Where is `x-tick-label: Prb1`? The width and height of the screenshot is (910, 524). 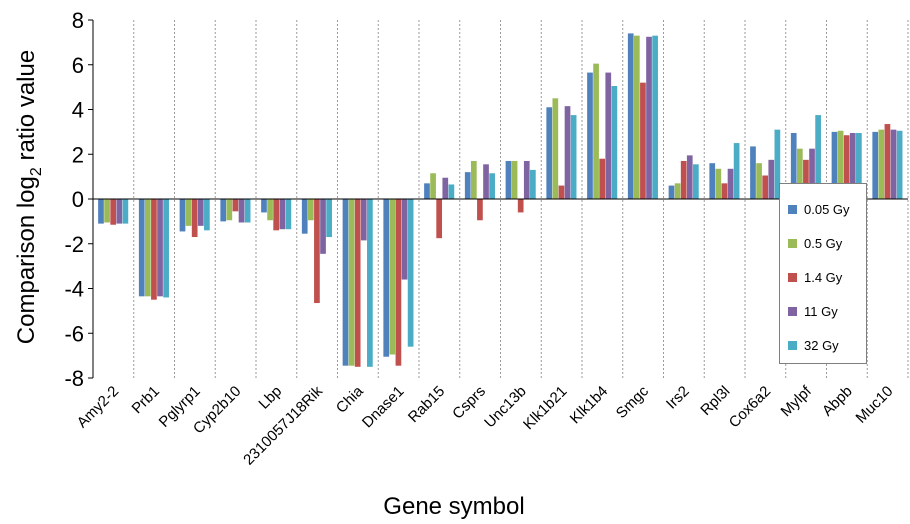 x-tick-label: Prb1 is located at coordinates (146, 400).